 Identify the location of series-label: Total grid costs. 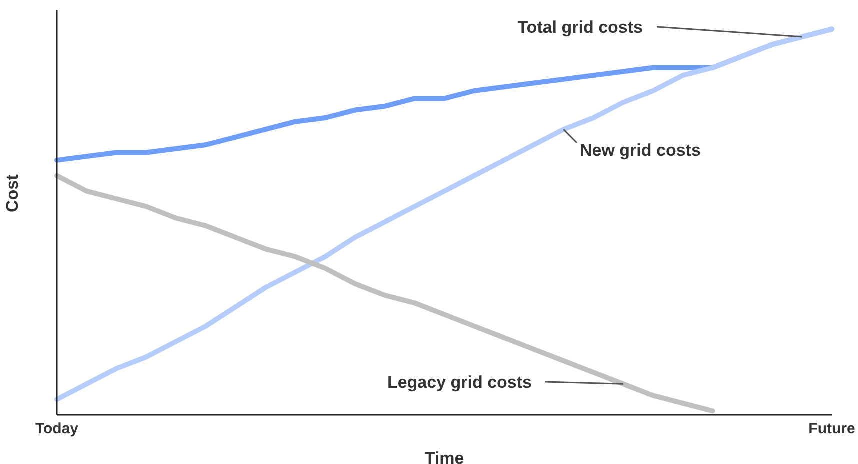
(580, 27).